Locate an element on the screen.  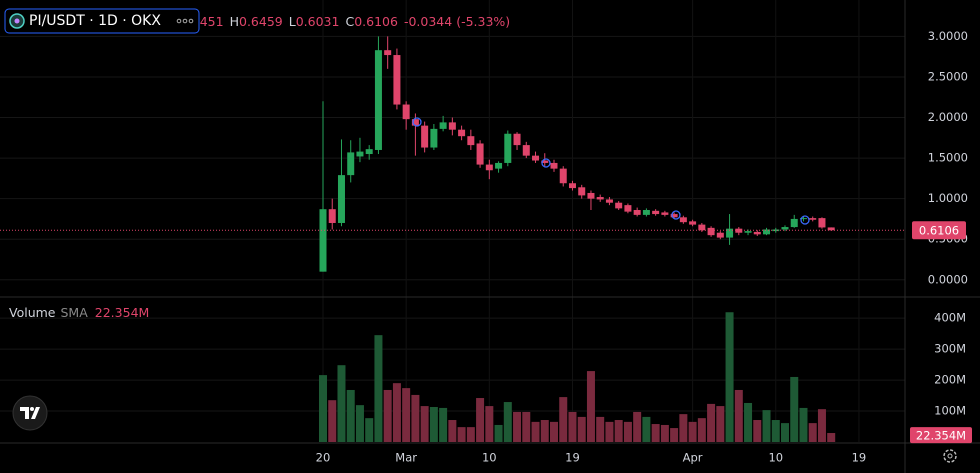
symbol-box: PI/USDT · 1D · OKX is located at coordinates (102, 21).